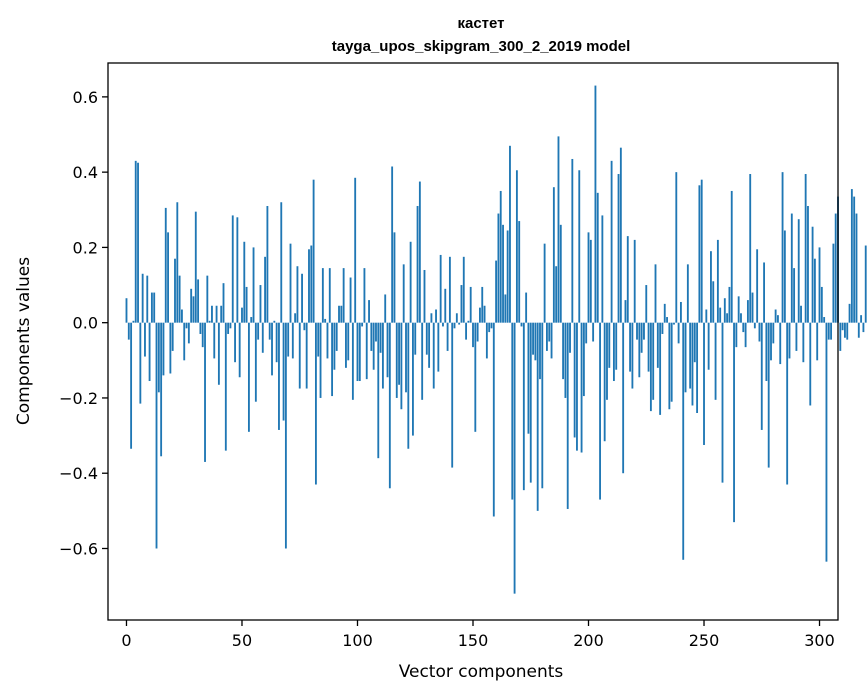  I want to click on chart-title-line2: tayga_upos_skipgram_300_2_2019 model, so click(481, 46).